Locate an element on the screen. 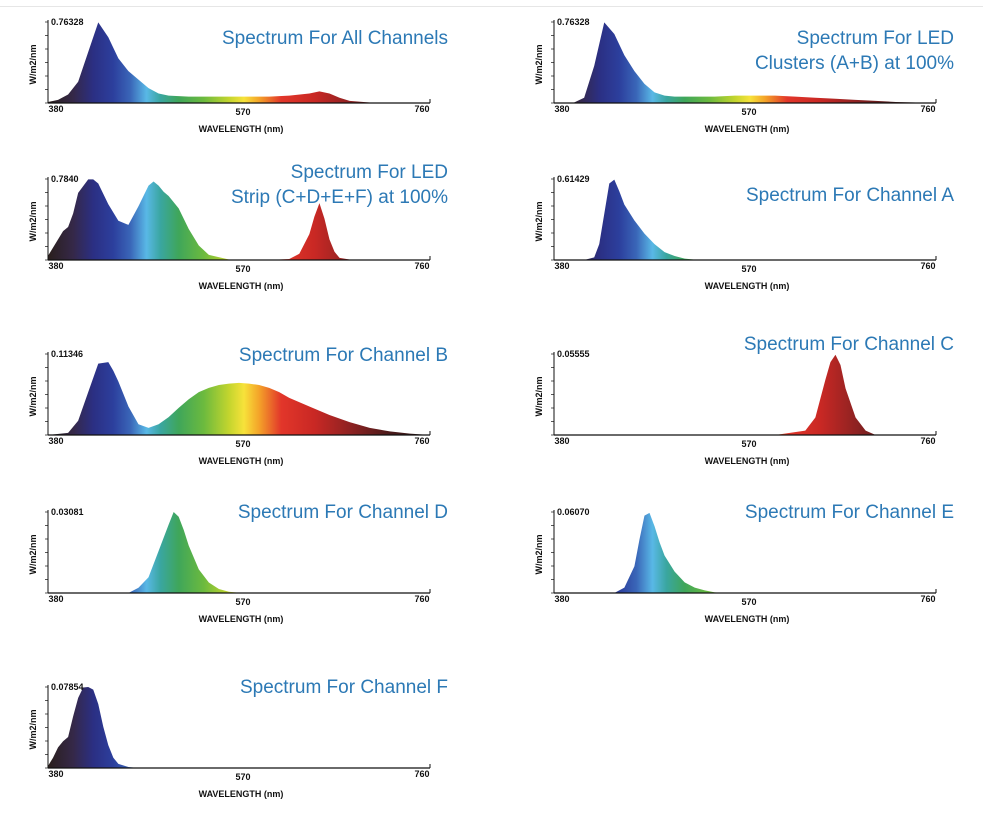 The width and height of the screenshot is (983, 835). chart-svg-all-channels: 0.76328 W/m2/nm 380 570 760 WAVELENGTH (nm) is located at coordinates (229, 75).